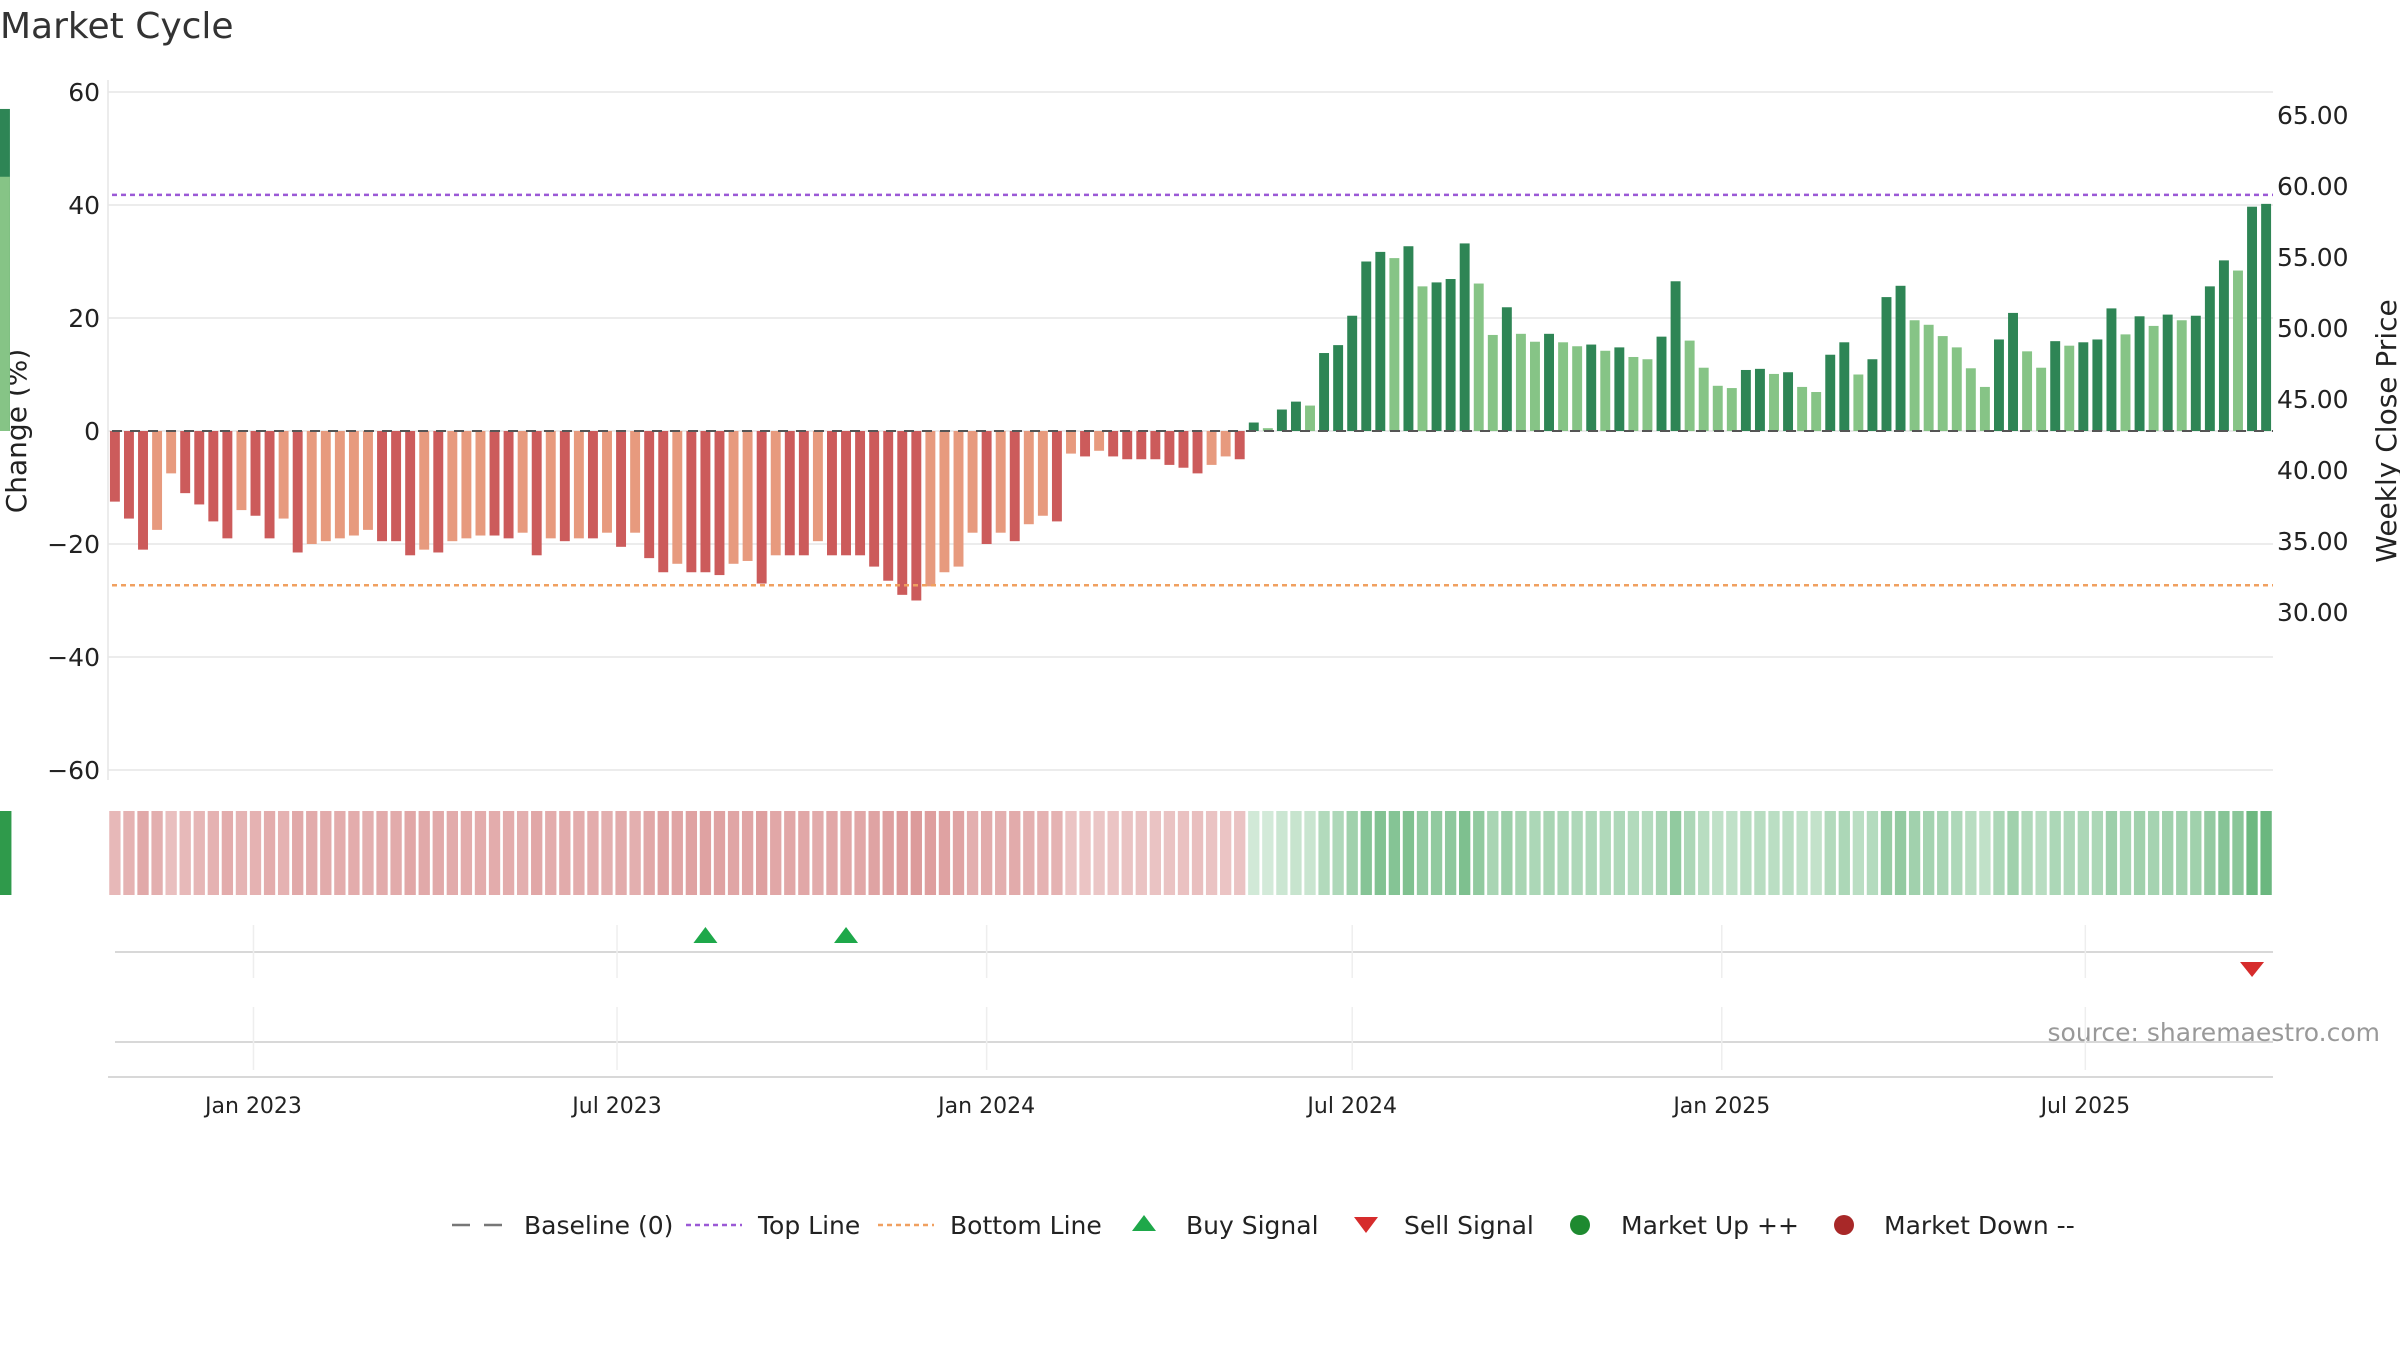 Image resolution: width=2400 pixels, height=1354 pixels. What do you see at coordinates (2313, 115) in the screenshot?
I see `y2-tick-label: 65.00` at bounding box center [2313, 115].